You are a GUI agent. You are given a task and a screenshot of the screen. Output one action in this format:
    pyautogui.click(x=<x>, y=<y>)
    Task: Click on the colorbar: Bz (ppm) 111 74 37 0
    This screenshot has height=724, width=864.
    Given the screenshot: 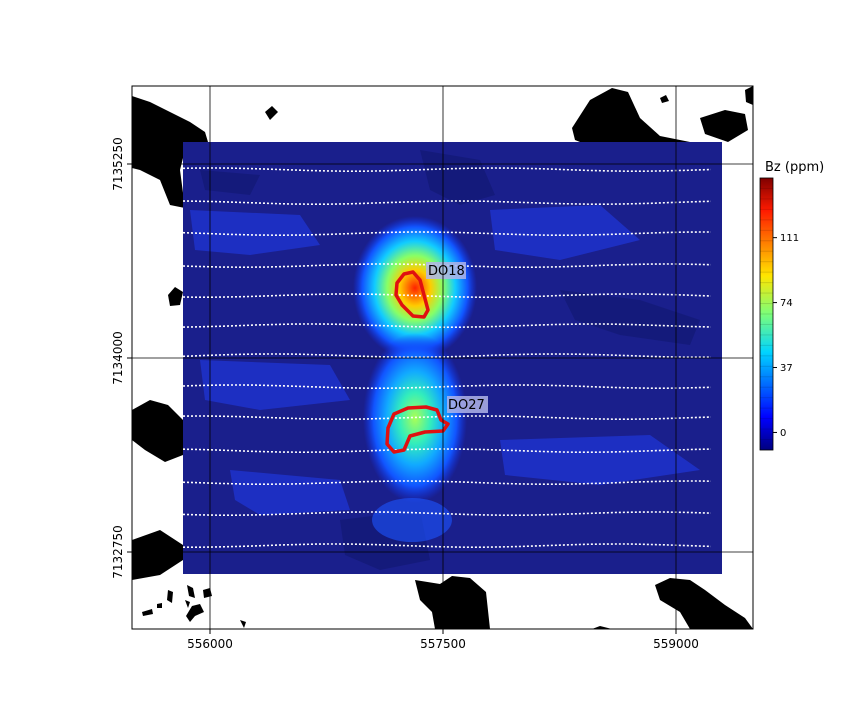 What is the action you would take?
    pyautogui.click(x=791, y=305)
    